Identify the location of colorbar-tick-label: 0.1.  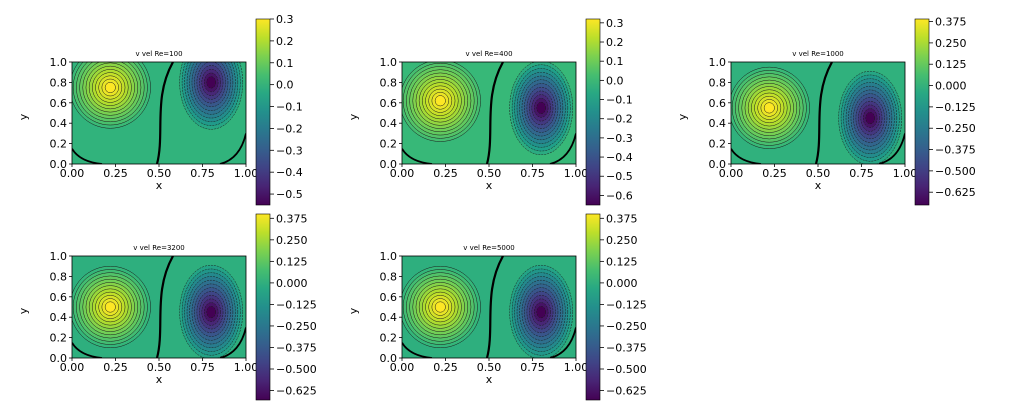
(615, 61).